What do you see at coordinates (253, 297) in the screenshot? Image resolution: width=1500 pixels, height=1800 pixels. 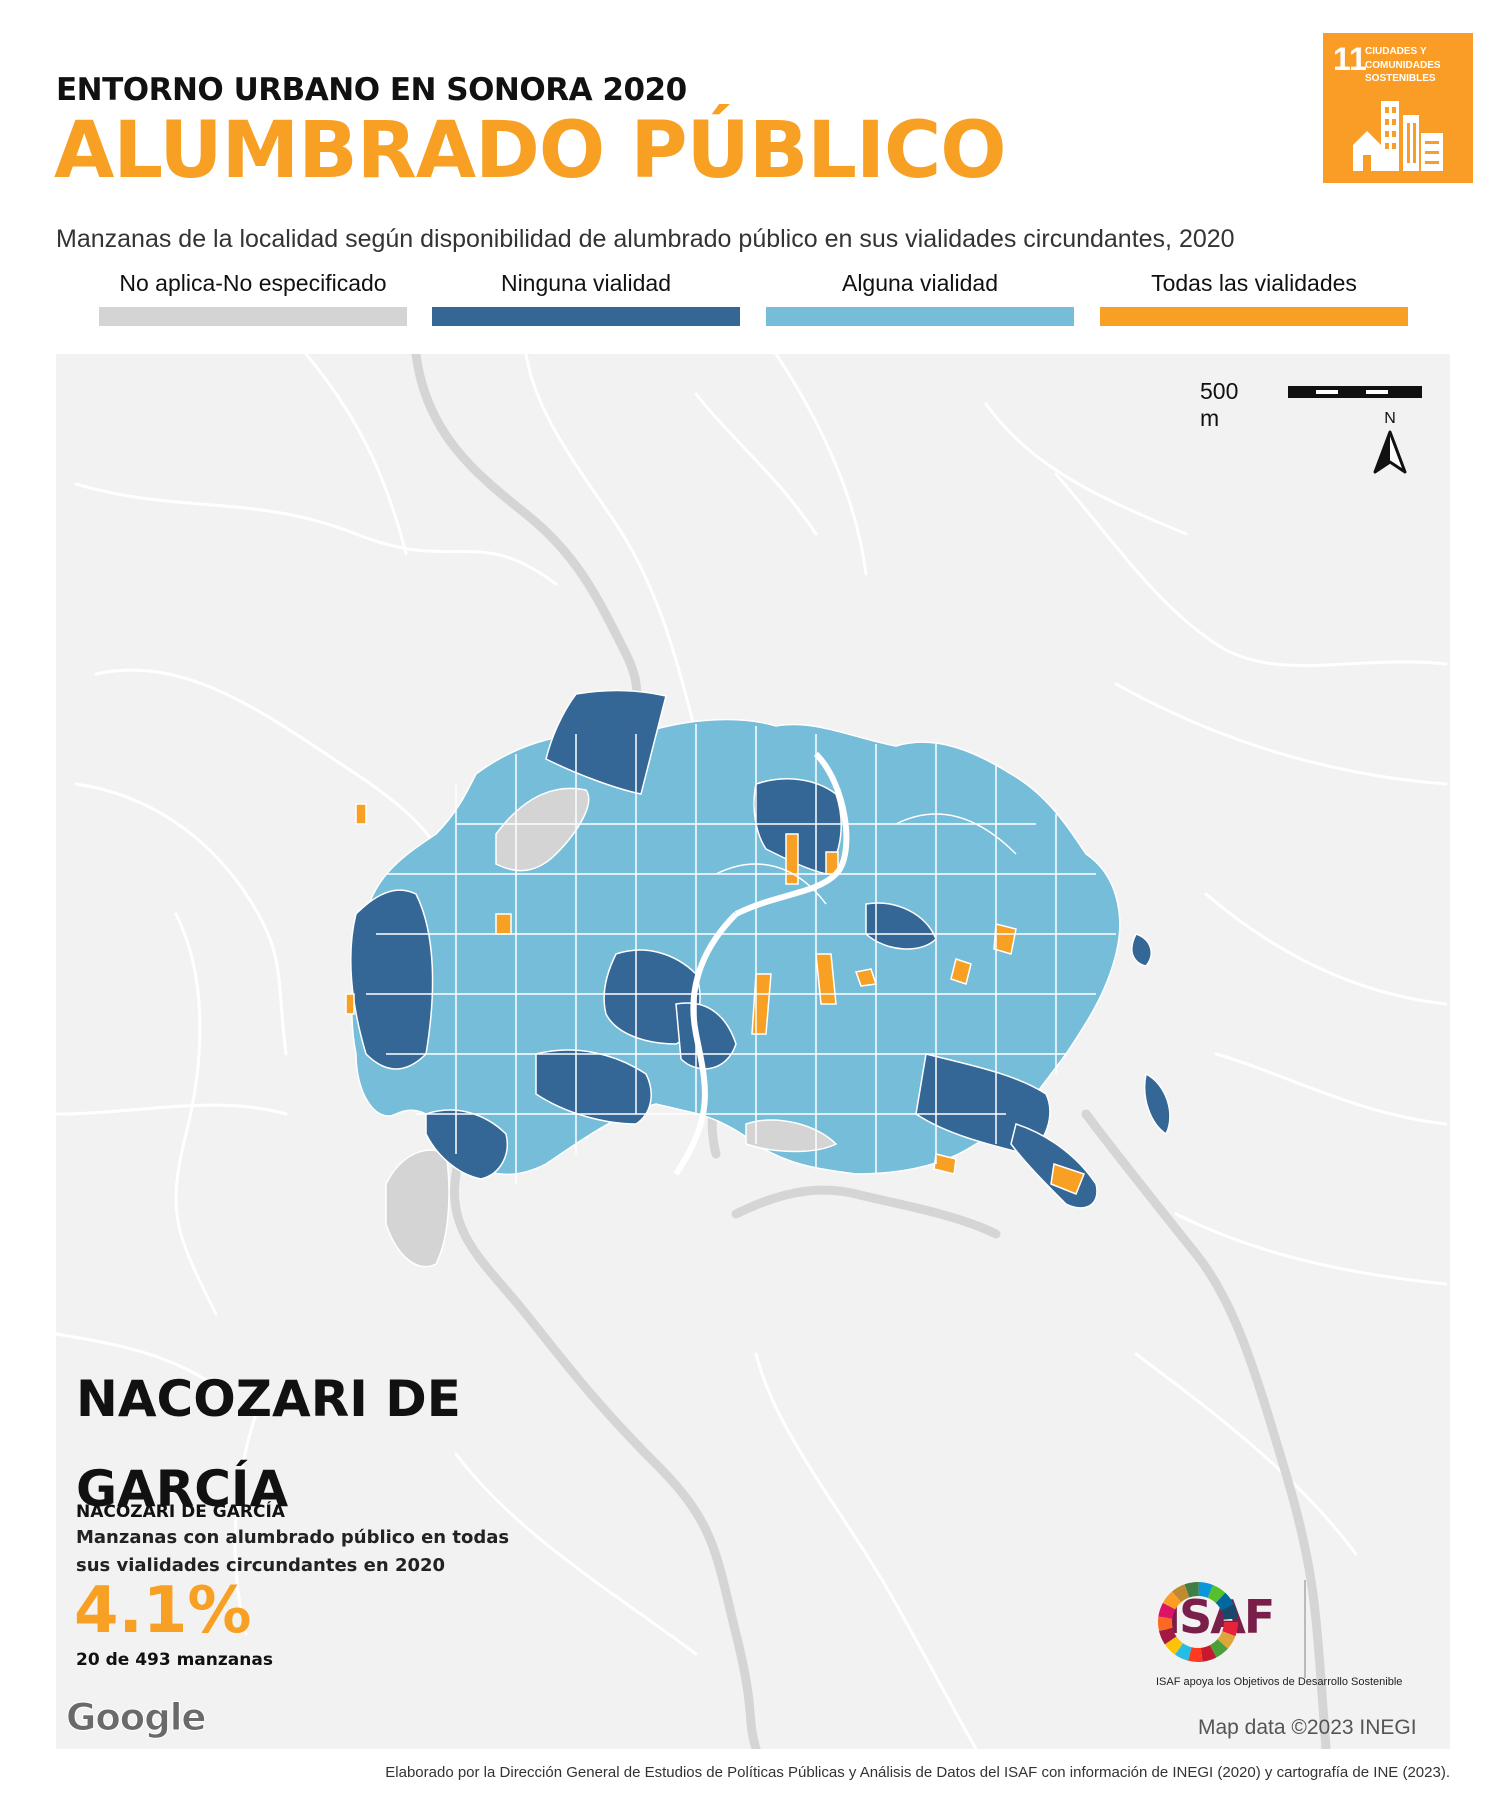 I see `legend-item-no-aplica: No aplica-No especificado` at bounding box center [253, 297].